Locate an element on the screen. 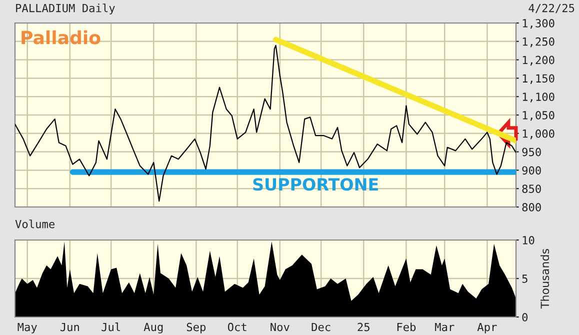  y-tick-label: 5 is located at coordinates (525, 278).